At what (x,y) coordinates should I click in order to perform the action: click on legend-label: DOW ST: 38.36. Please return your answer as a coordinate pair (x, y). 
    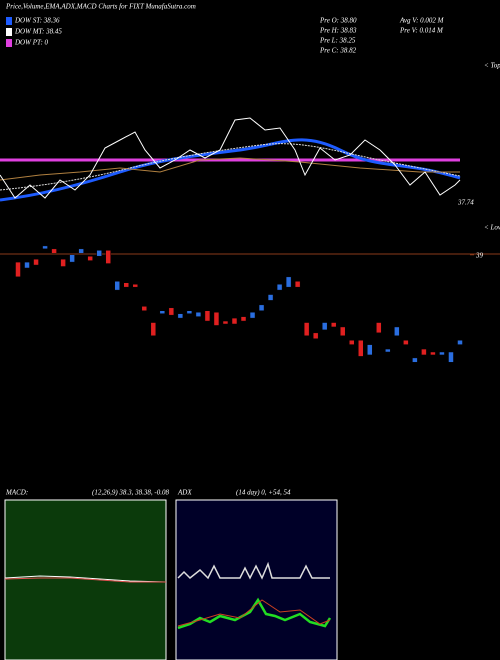
    Looking at the image, I should click on (37, 21).